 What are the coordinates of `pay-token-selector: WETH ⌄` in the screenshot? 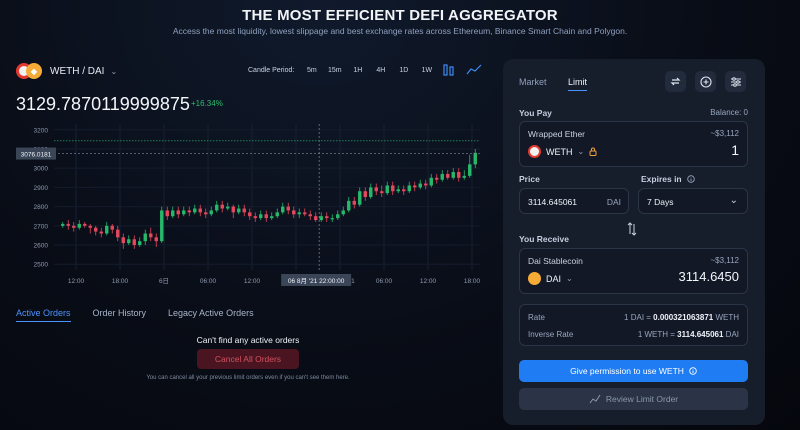 It's located at (562, 151).